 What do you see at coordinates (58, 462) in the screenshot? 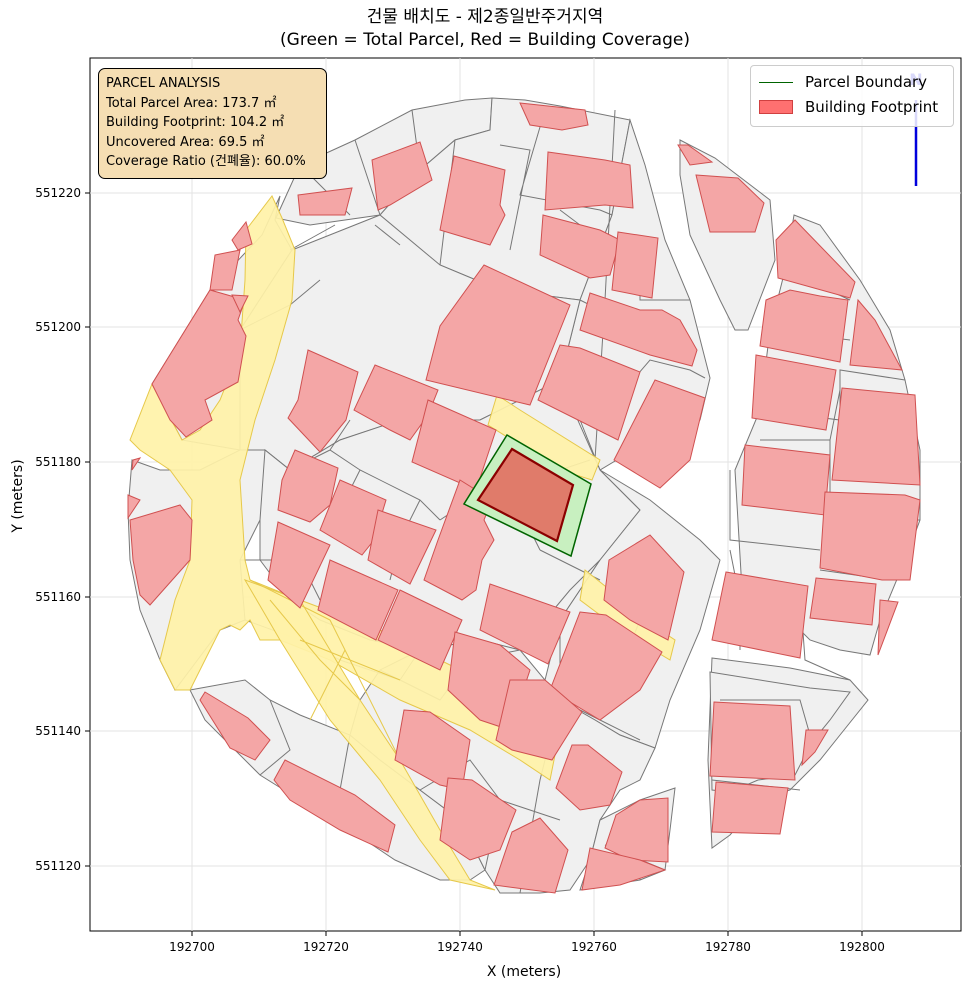
I see `y-tick-label: 551180` at bounding box center [58, 462].